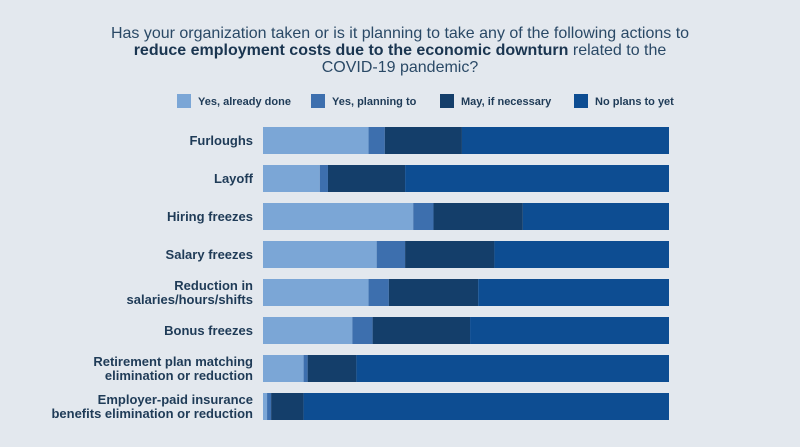 The width and height of the screenshot is (800, 447). What do you see at coordinates (374, 102) in the screenshot?
I see `legend-label: Yes, planning to` at bounding box center [374, 102].